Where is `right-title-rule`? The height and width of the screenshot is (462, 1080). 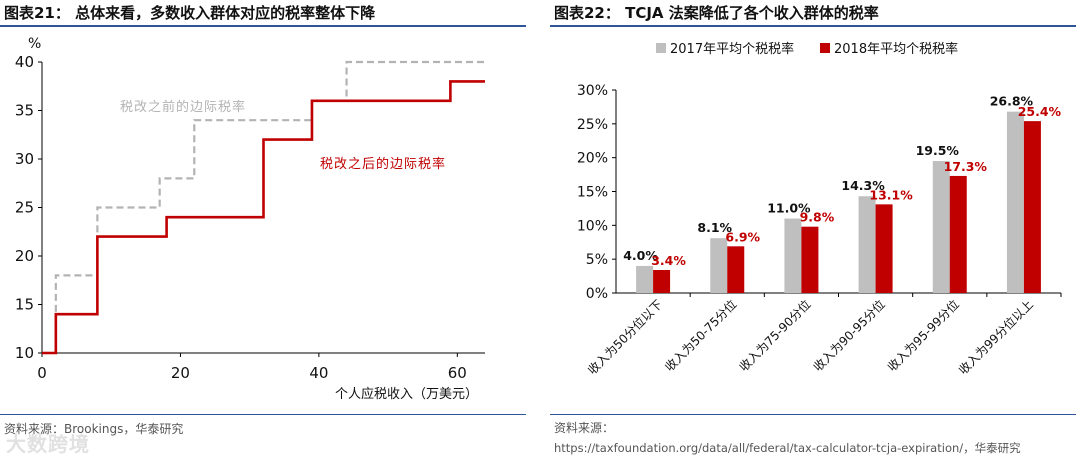 right-title-rule is located at coordinates (813, 26).